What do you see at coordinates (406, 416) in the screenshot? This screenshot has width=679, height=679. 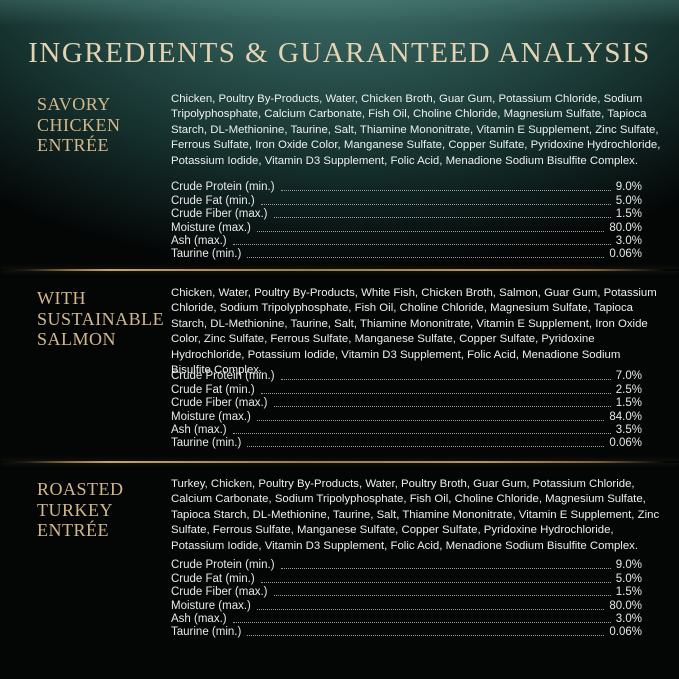 I see `analysis-row: Moisture (max.) 84.0%` at bounding box center [406, 416].